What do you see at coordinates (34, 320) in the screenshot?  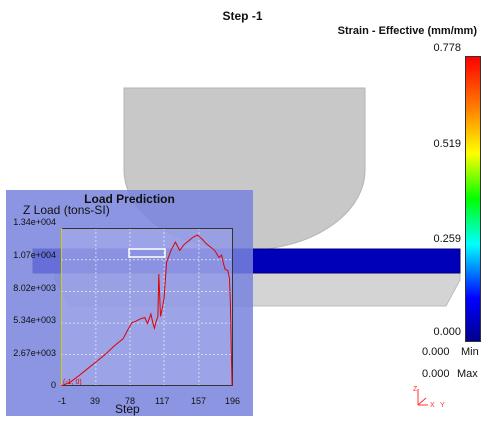 I see `y-tick-label: 5.34e+003` at bounding box center [34, 320].